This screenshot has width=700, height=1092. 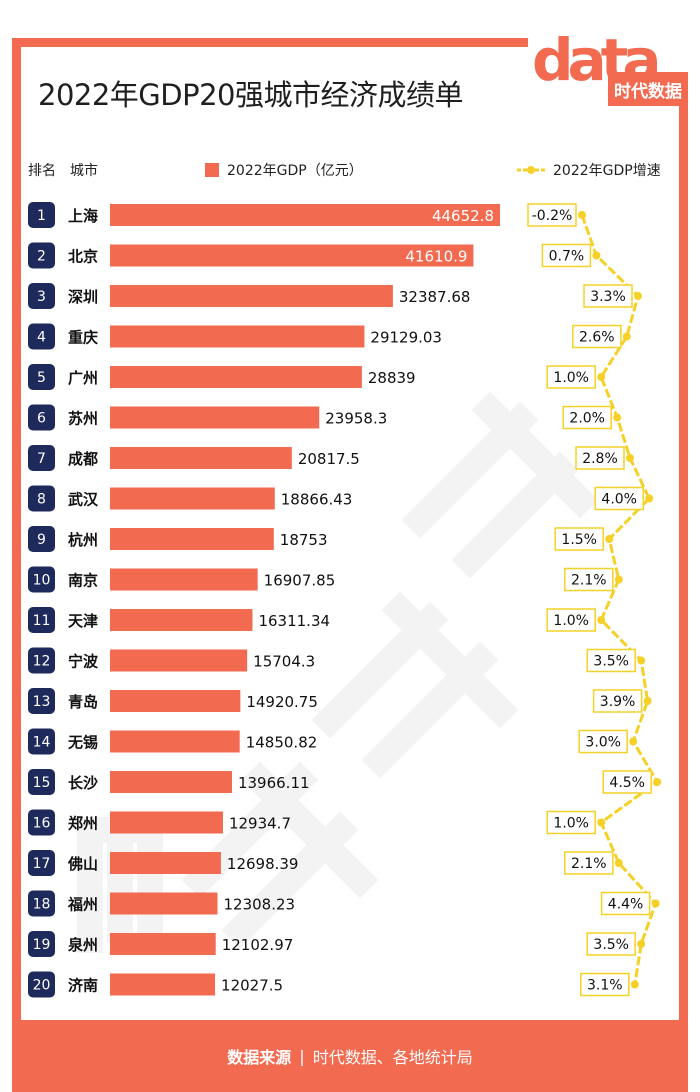 I want to click on rank-number: 17, so click(x=42, y=864).